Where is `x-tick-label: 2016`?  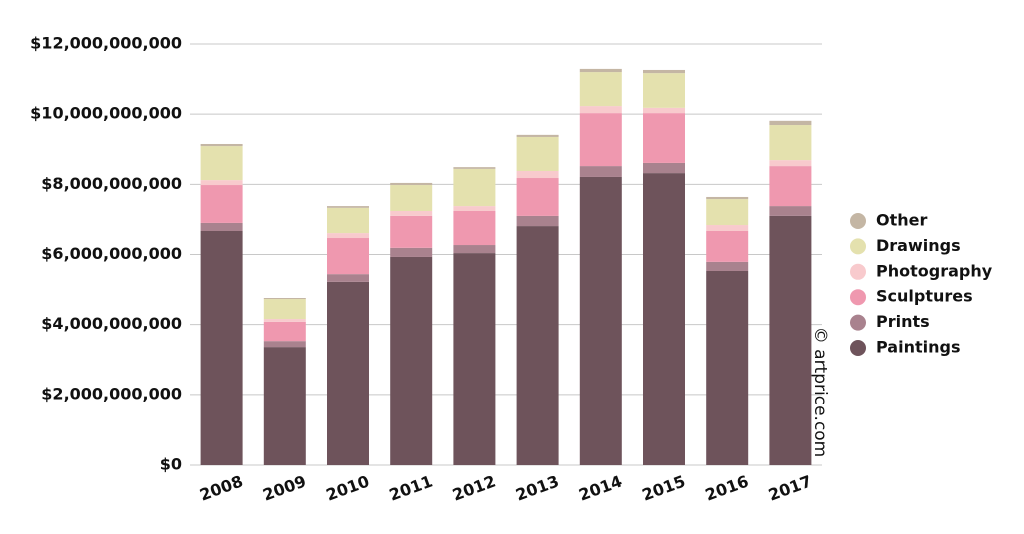 x-tick-label: 2016 is located at coordinates (727, 488).